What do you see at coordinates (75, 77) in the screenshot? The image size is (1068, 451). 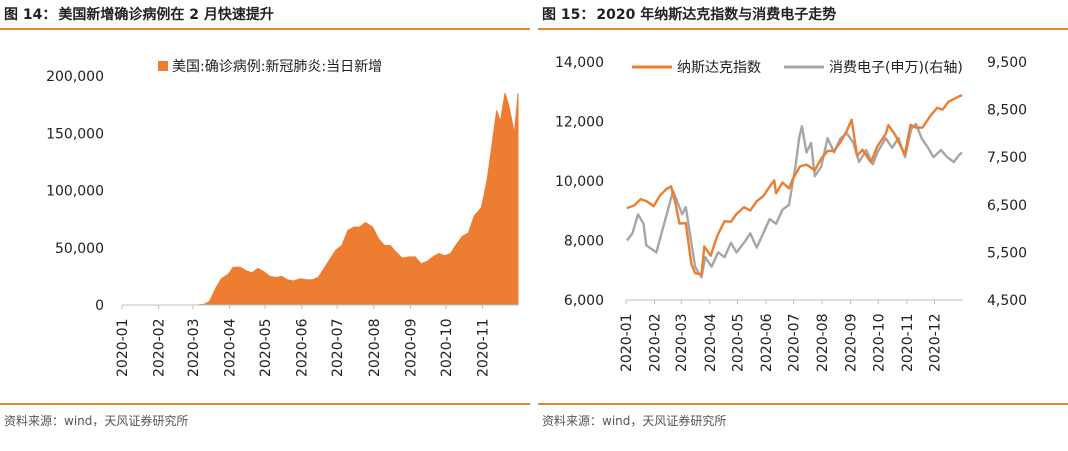 I see `y-tick-label: 200,000` at bounding box center [75, 77].